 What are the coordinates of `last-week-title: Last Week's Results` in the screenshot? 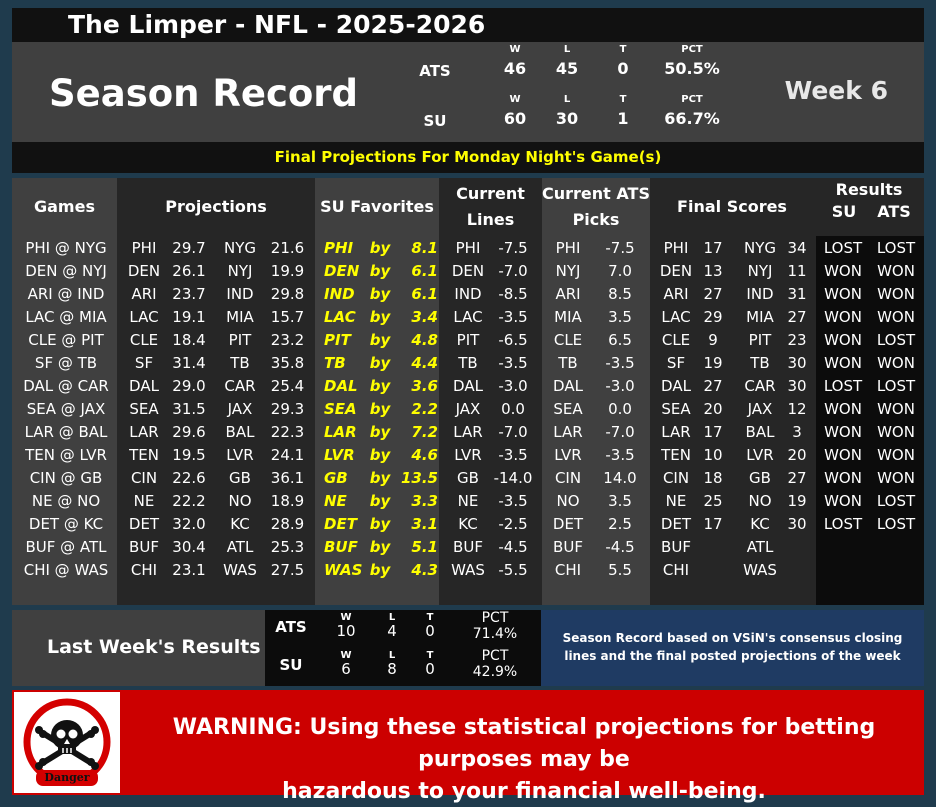 It's located at (154, 647).